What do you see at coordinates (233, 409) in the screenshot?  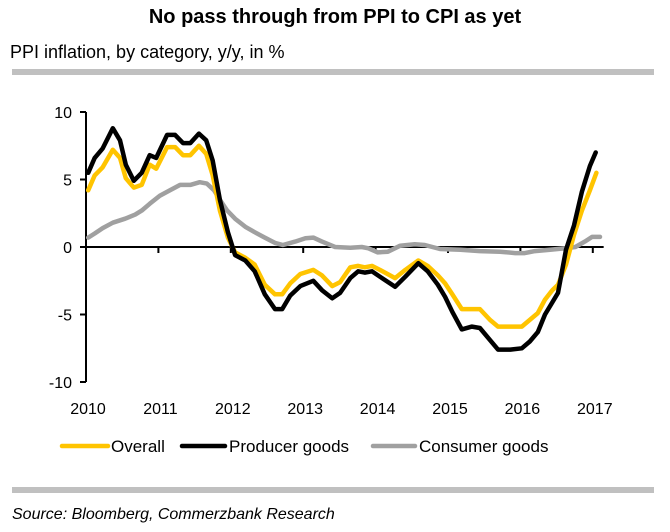 I see `x-tick-label: 2012` at bounding box center [233, 409].